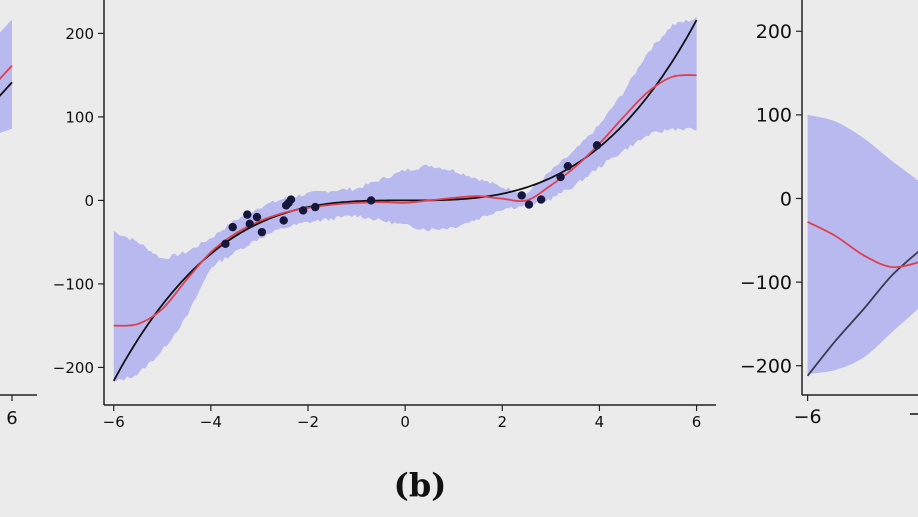 The height and width of the screenshot is (517, 918). Describe the element at coordinates (211, 422) in the screenshot. I see `x-tick-label: −4` at that location.